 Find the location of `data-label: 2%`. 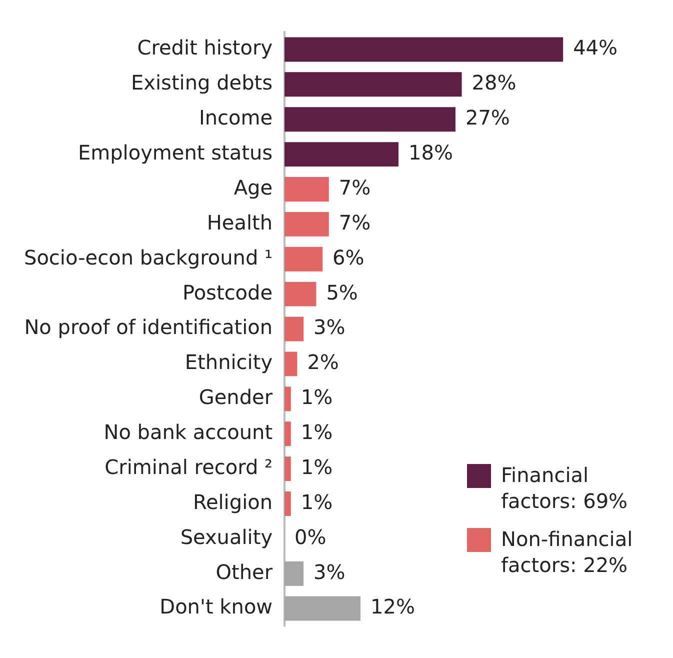

data-label: 2% is located at coordinates (323, 362).